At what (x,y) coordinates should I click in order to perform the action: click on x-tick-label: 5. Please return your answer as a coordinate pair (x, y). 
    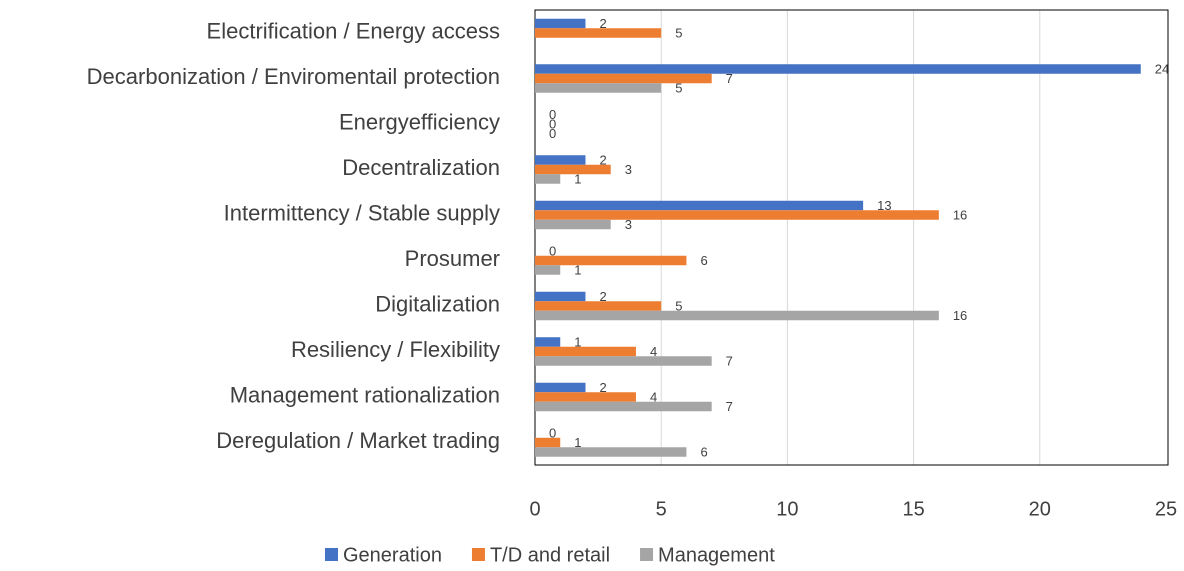
    Looking at the image, I should click on (661, 509).